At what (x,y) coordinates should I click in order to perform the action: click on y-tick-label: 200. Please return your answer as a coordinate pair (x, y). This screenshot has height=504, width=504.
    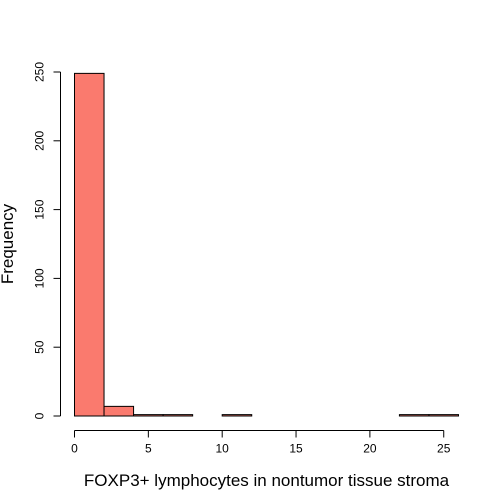
    Looking at the image, I should click on (40, 140).